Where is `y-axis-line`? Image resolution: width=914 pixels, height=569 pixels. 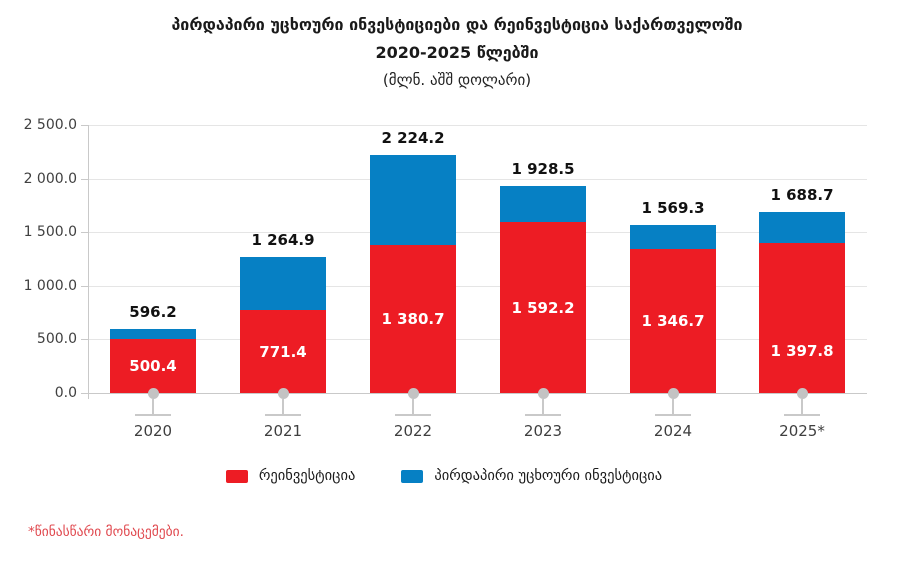
y-axis-line is located at coordinates (88, 262).